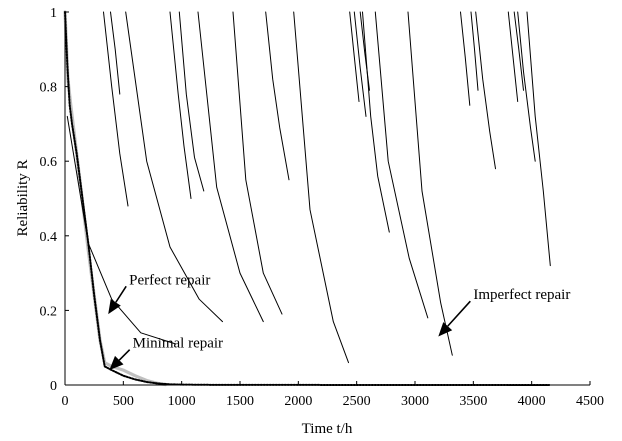 The width and height of the screenshot is (622, 441). Describe the element at coordinates (49, 237) in the screenshot. I see `y-tick-label: 0.4` at that location.